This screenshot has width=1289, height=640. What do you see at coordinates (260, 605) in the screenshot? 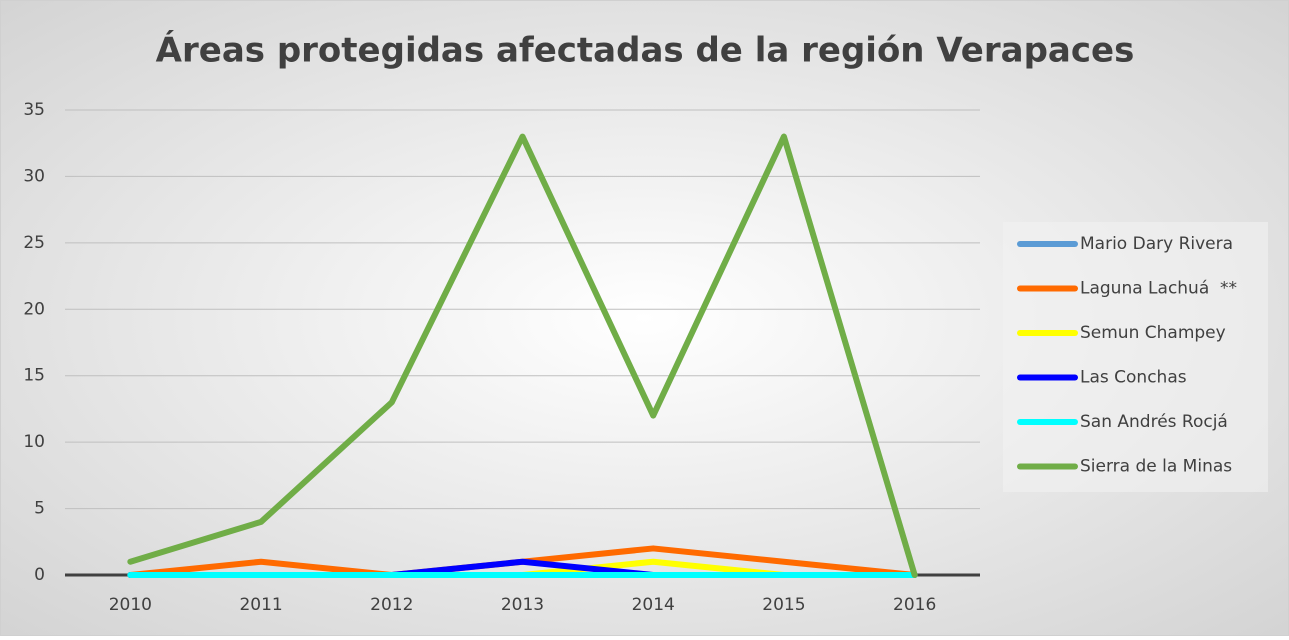
I see `x-tick-label: 2011` at bounding box center [260, 605].